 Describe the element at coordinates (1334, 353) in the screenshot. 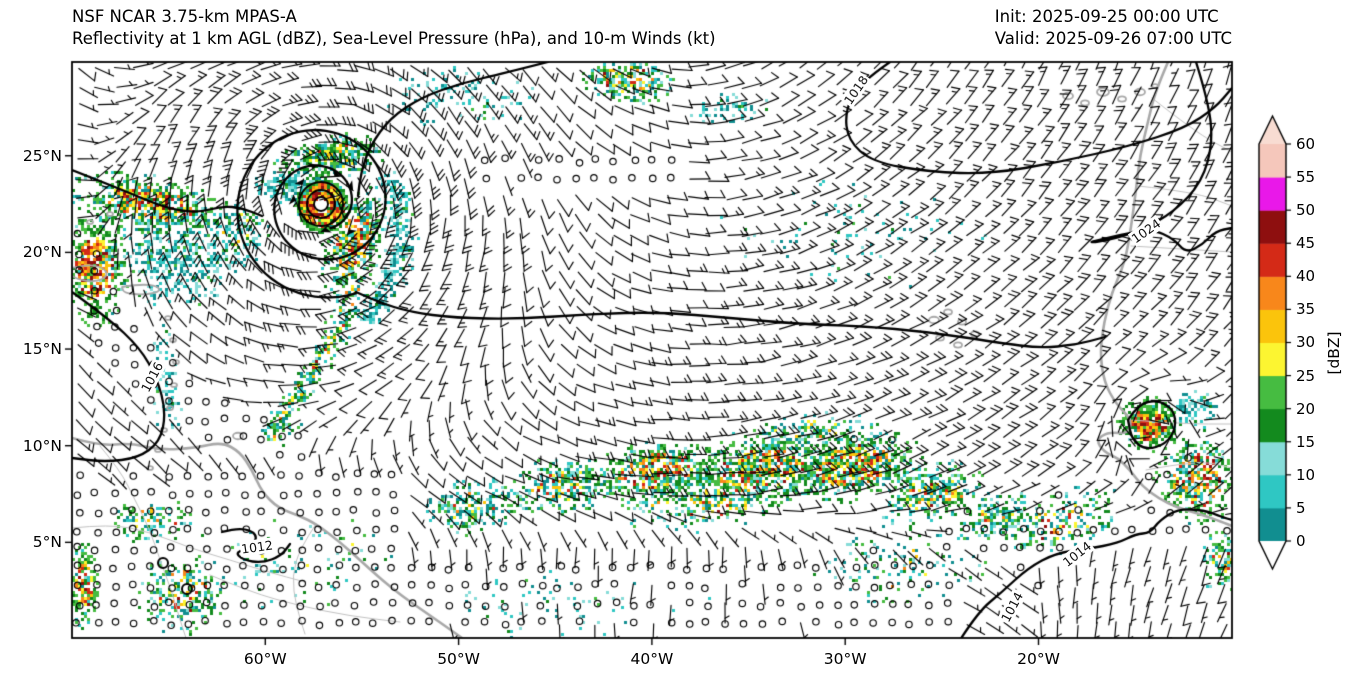

I see `colorbar-unit-label: [dBZ]` at that location.